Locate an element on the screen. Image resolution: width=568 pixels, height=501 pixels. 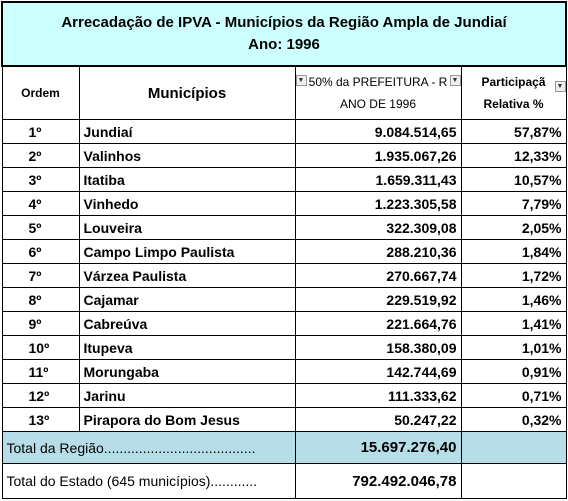
amount: 229.519,92 is located at coordinates (378, 299).